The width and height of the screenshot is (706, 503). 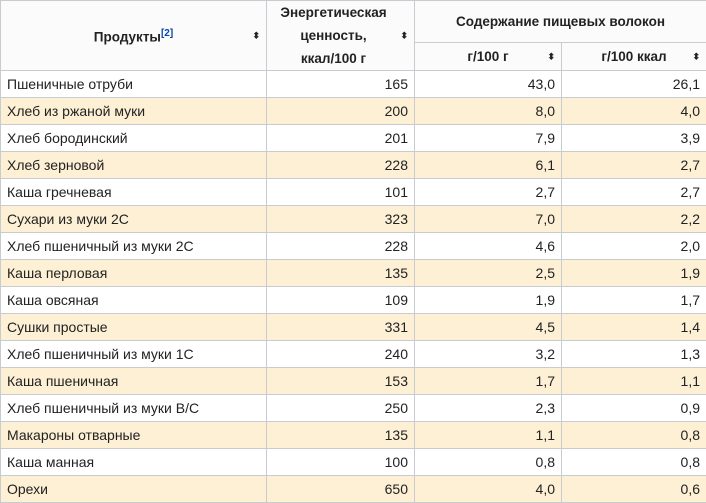 I want to click on header-products: Продукты[2] ⬍, so click(x=134, y=36).